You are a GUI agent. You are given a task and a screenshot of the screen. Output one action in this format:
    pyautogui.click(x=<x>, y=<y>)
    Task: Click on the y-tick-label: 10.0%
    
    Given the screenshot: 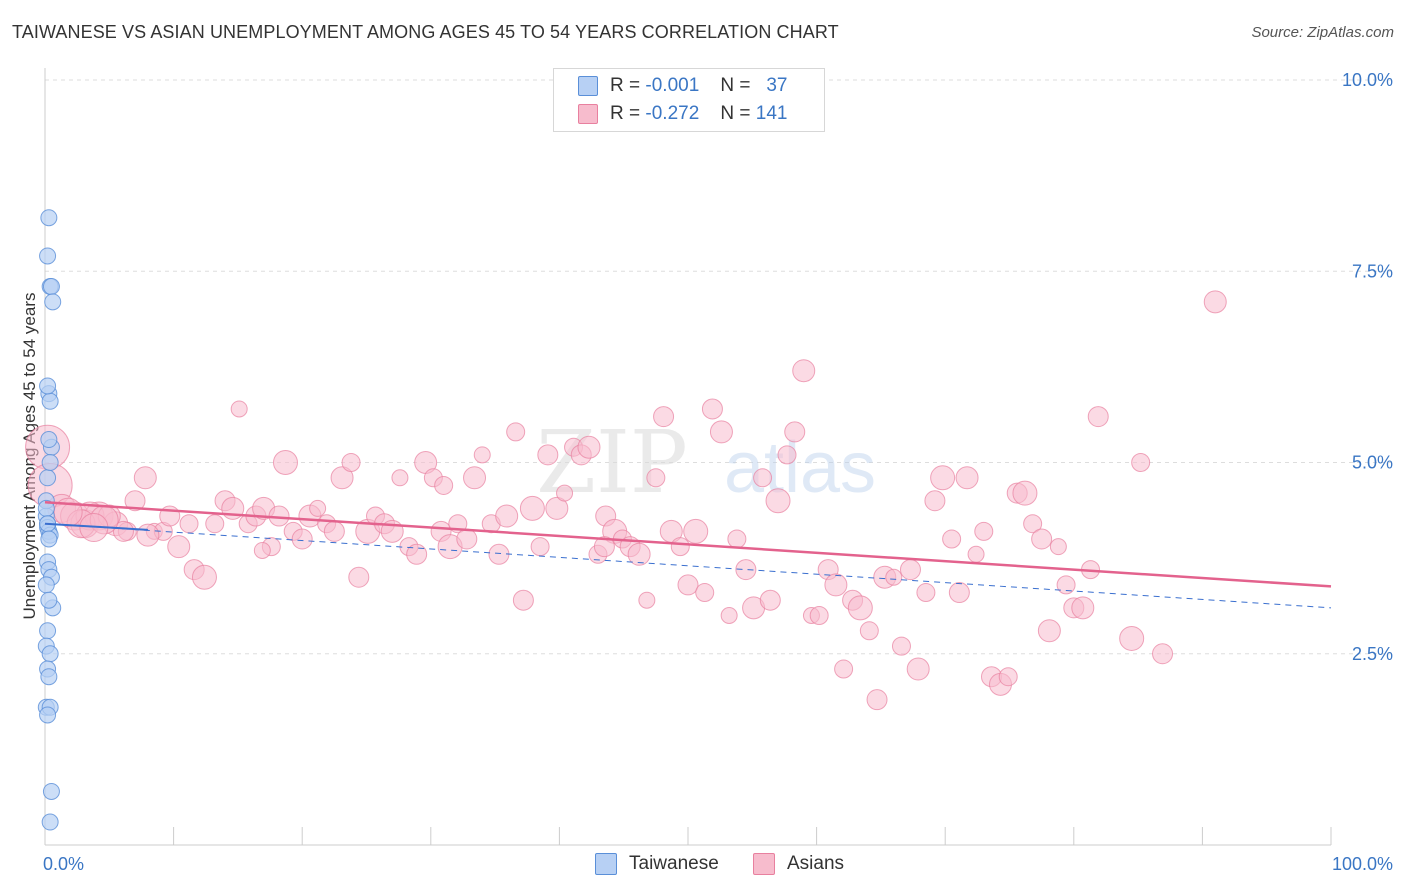 What is the action you would take?
    pyautogui.click(x=1367, y=80)
    